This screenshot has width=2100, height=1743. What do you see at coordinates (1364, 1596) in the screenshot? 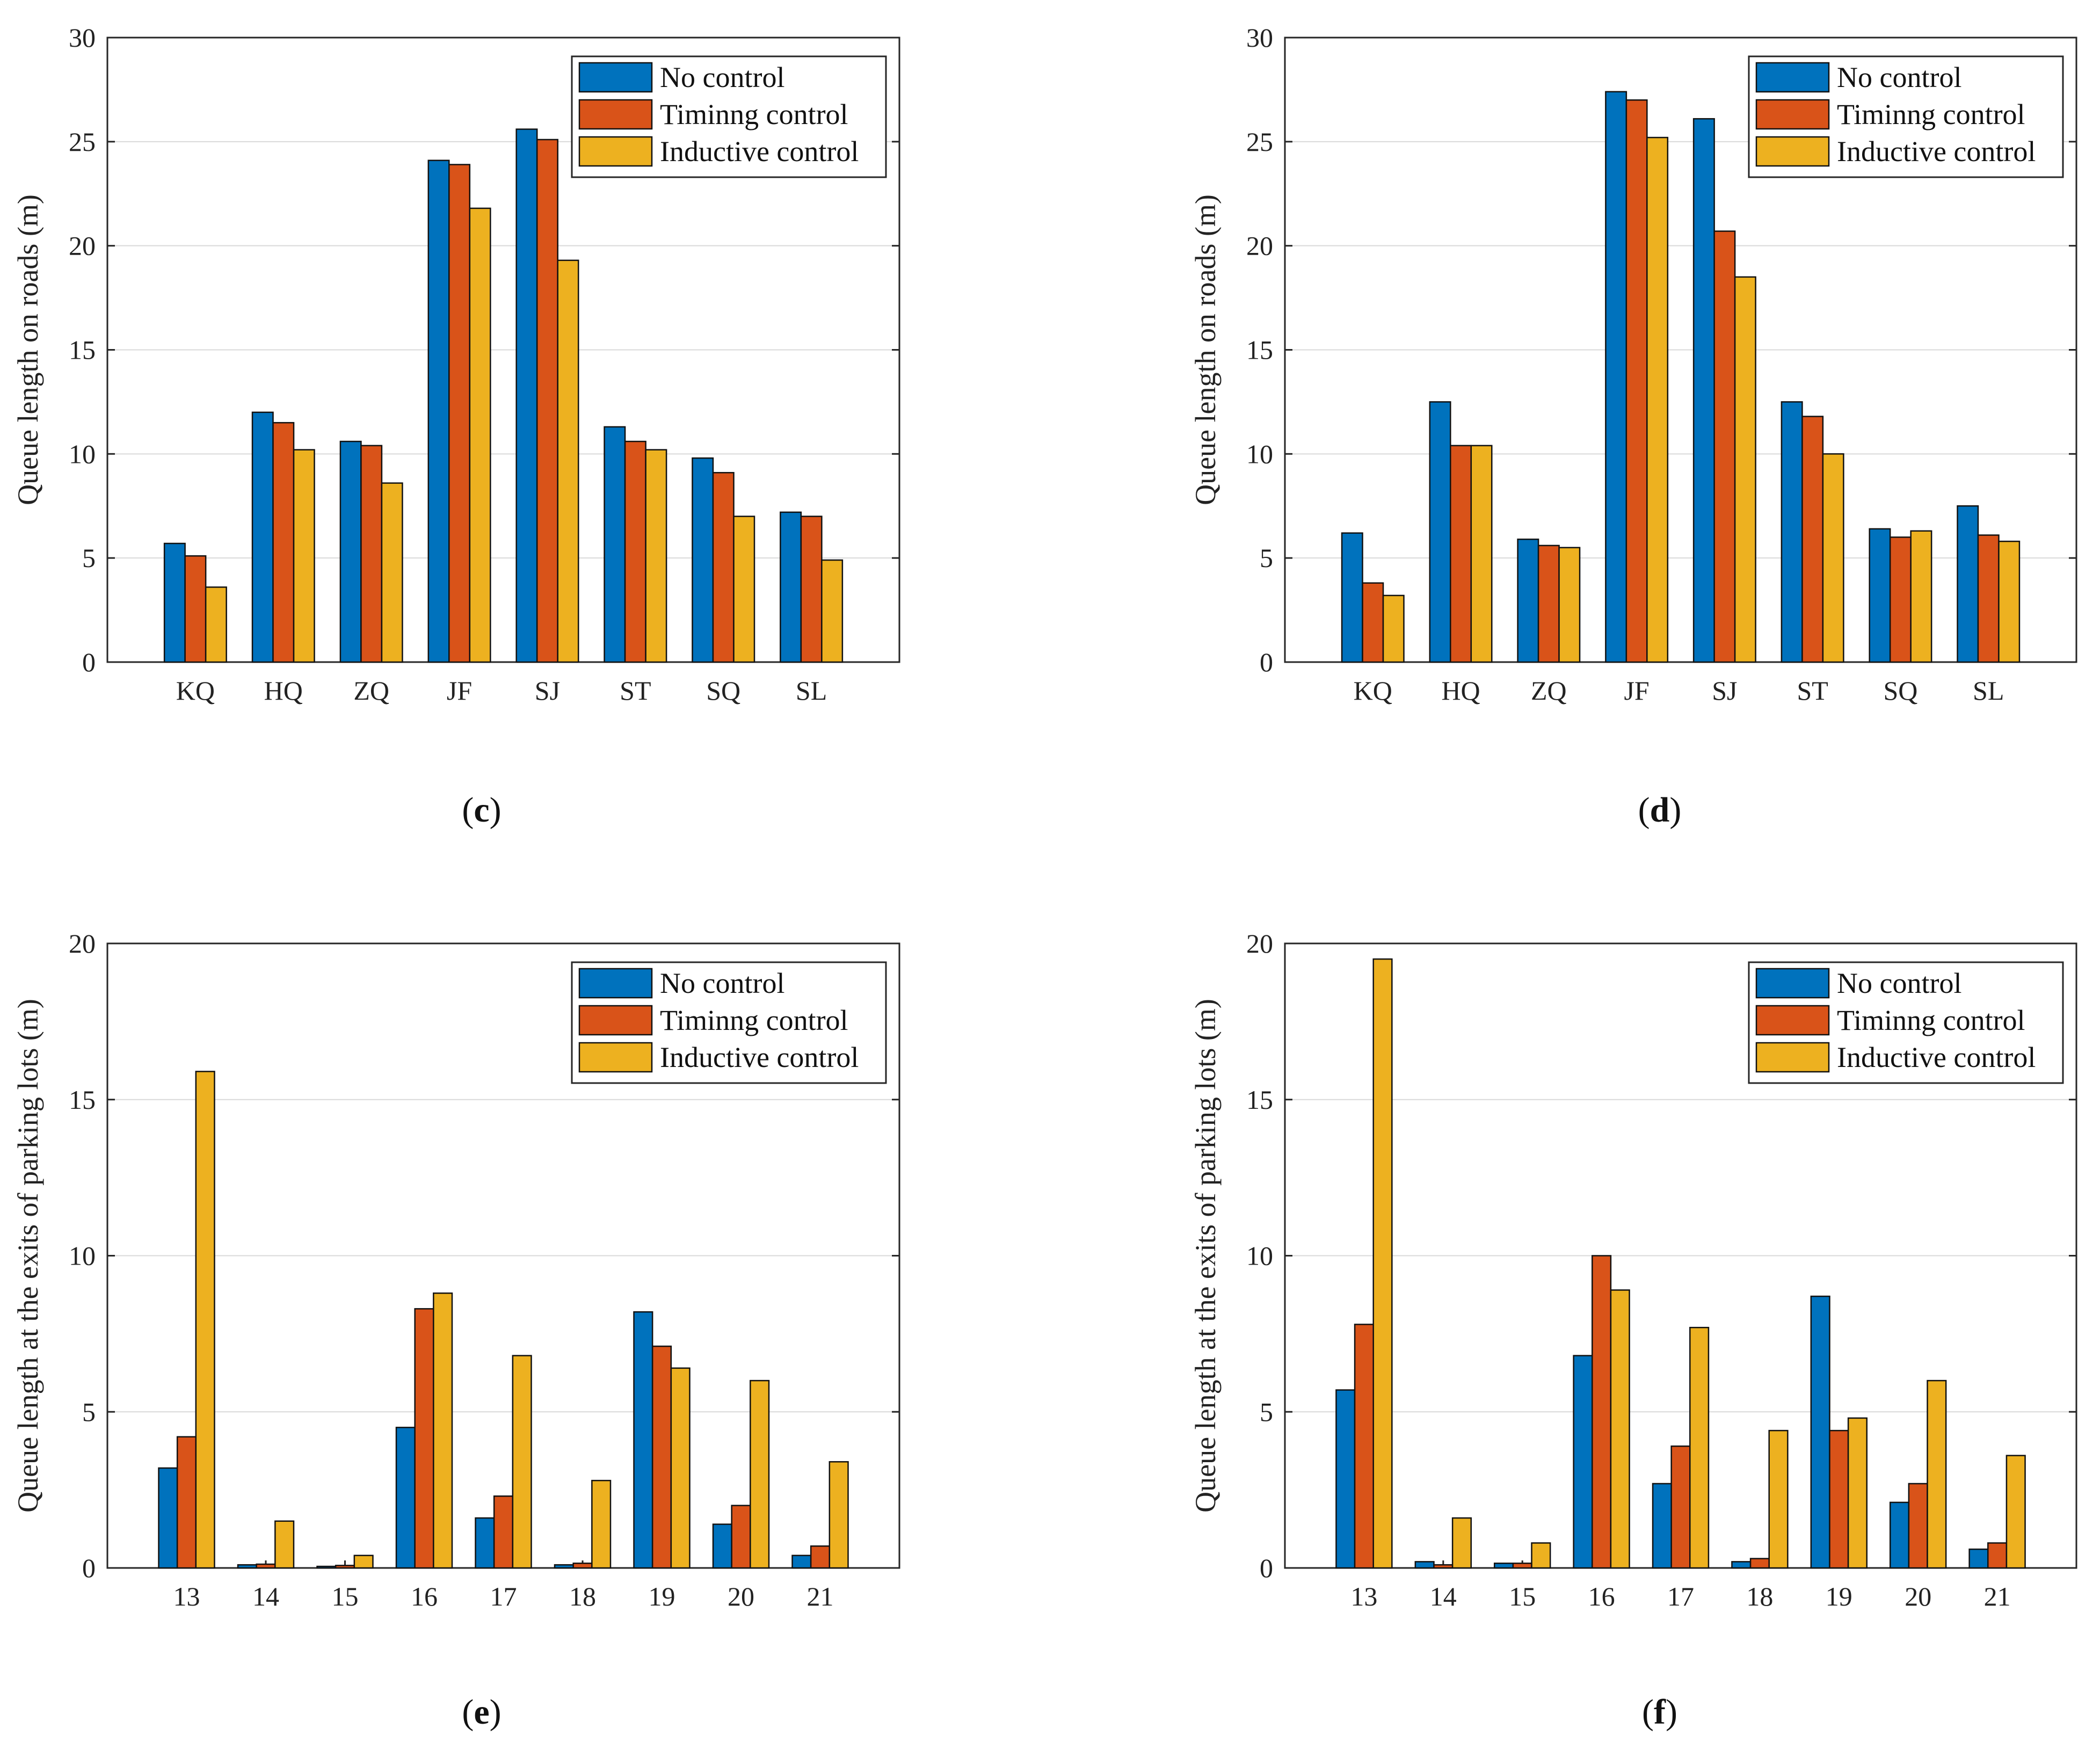
I see `x-tick-label: 13` at bounding box center [1364, 1596].